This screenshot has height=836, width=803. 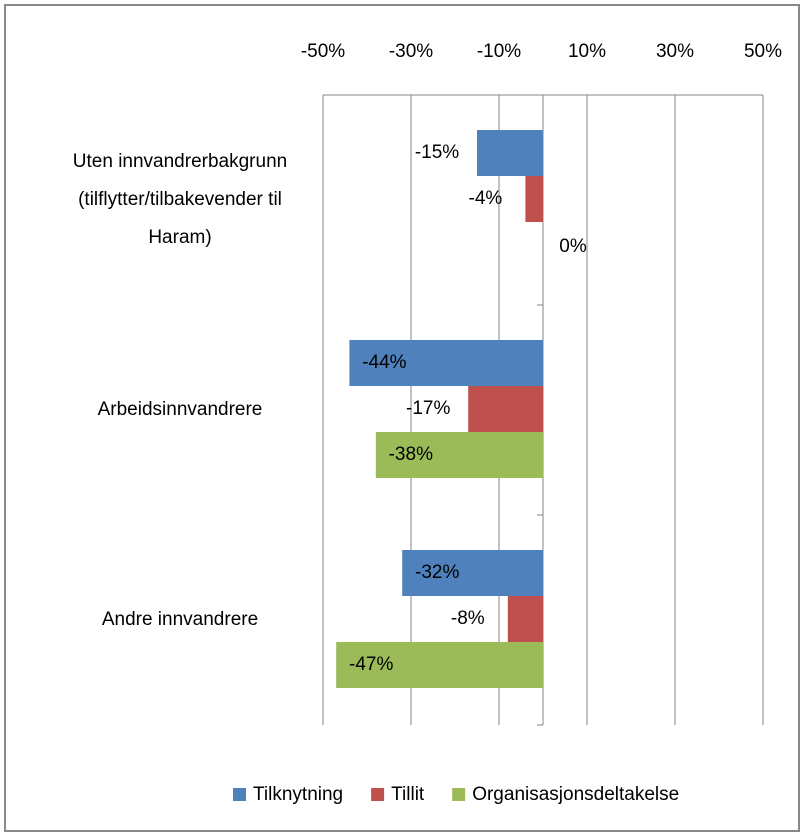 What do you see at coordinates (371, 664) in the screenshot?
I see `data-label: -47%` at bounding box center [371, 664].